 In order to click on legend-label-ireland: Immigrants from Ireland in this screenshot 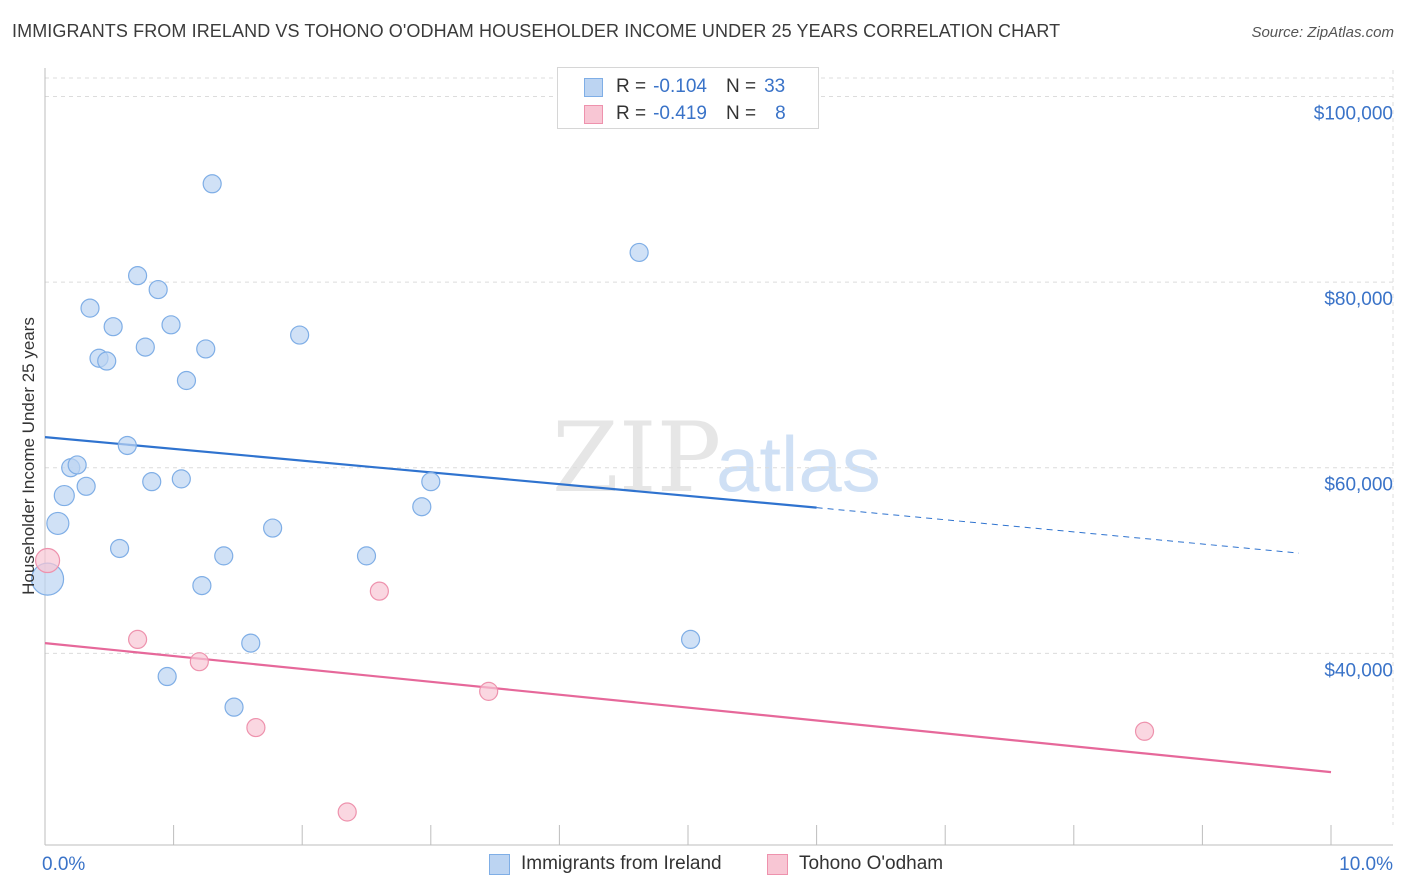, I will do `click(621, 863)`.